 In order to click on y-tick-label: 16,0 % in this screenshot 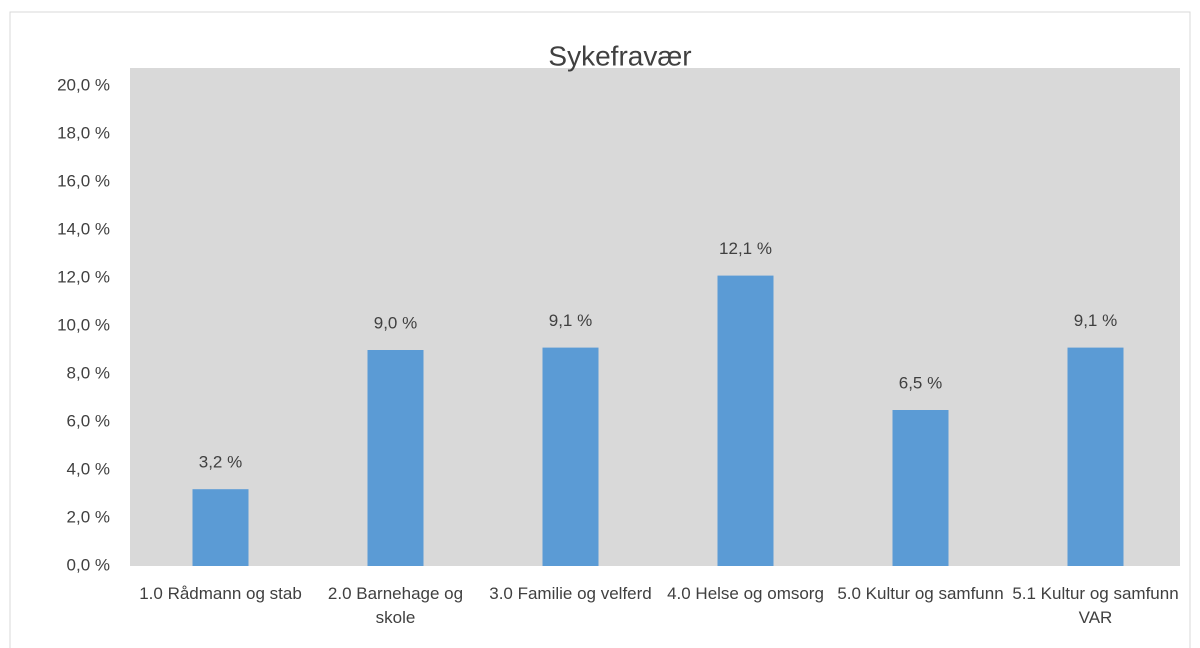, I will do `click(83, 180)`.